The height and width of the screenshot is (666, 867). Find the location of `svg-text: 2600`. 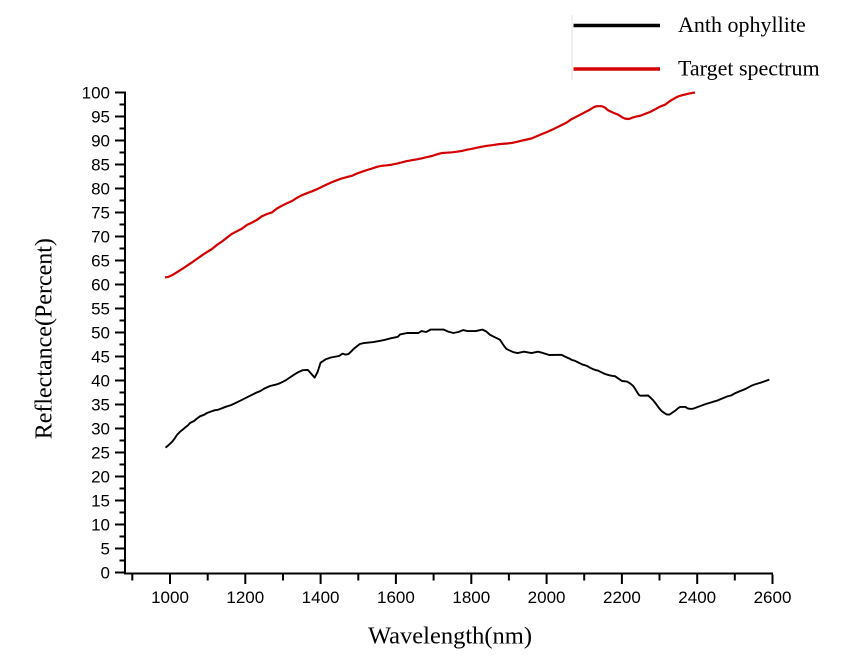

svg-text: 2600 is located at coordinates (773, 597).